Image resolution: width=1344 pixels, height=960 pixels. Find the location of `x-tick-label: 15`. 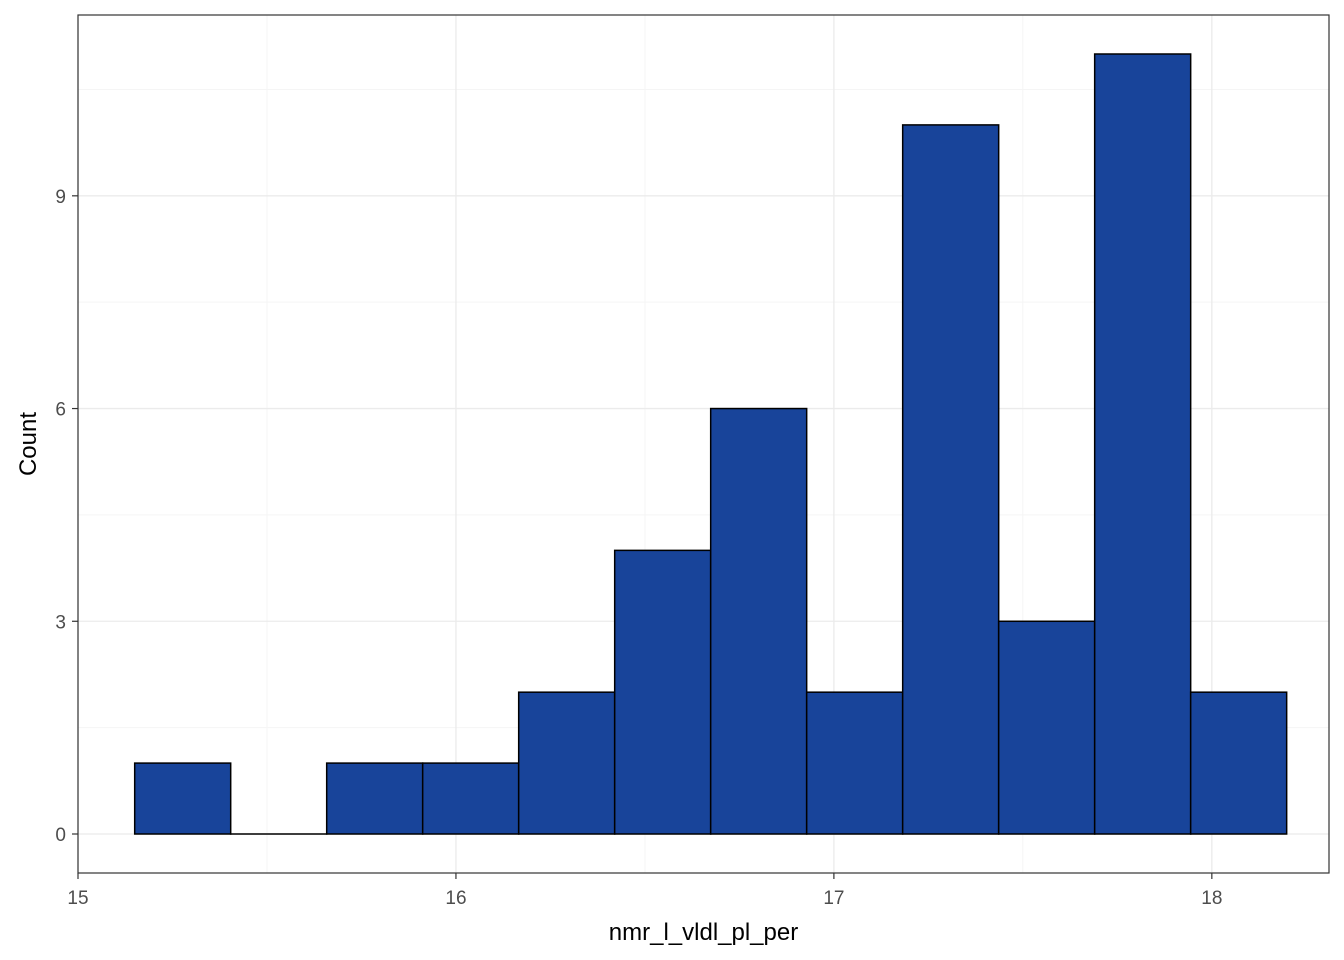

x-tick-label: 15 is located at coordinates (77, 898).